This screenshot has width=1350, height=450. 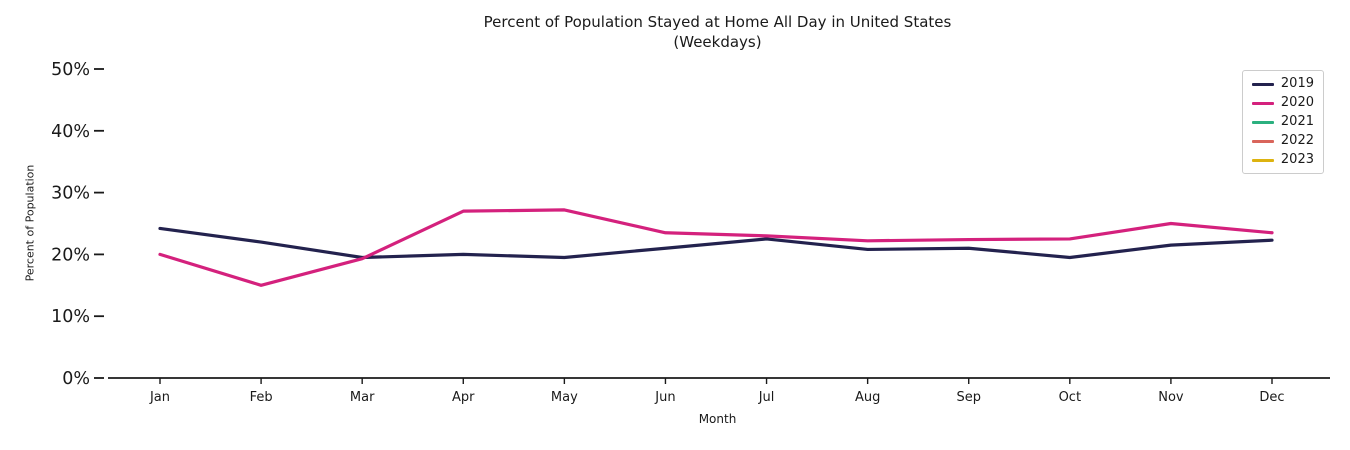 I want to click on x-tick-label: Jun, so click(x=664, y=397).